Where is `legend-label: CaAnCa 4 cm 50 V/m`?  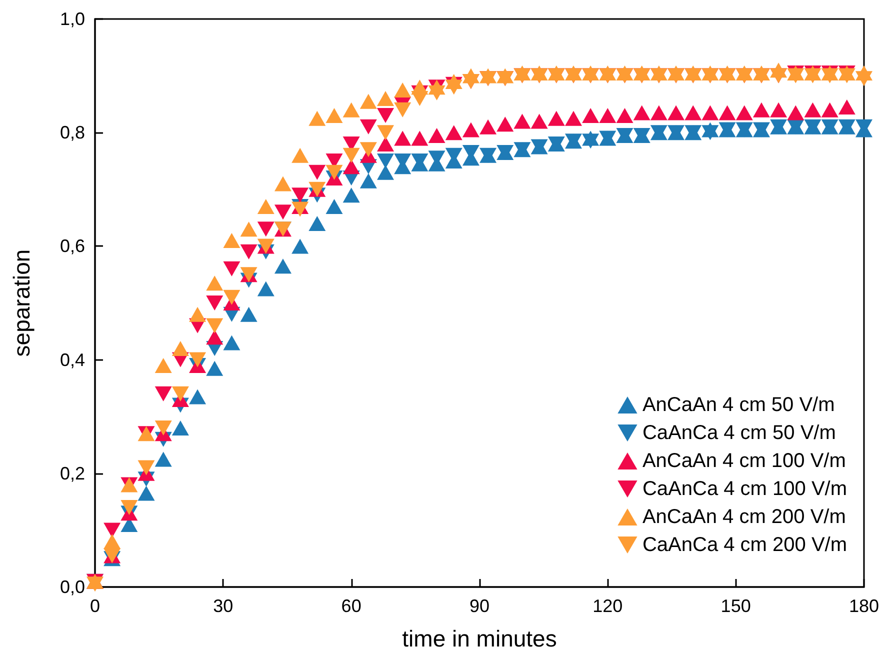
legend-label: CaAnCa 4 cm 50 V/m is located at coordinates (739, 433).